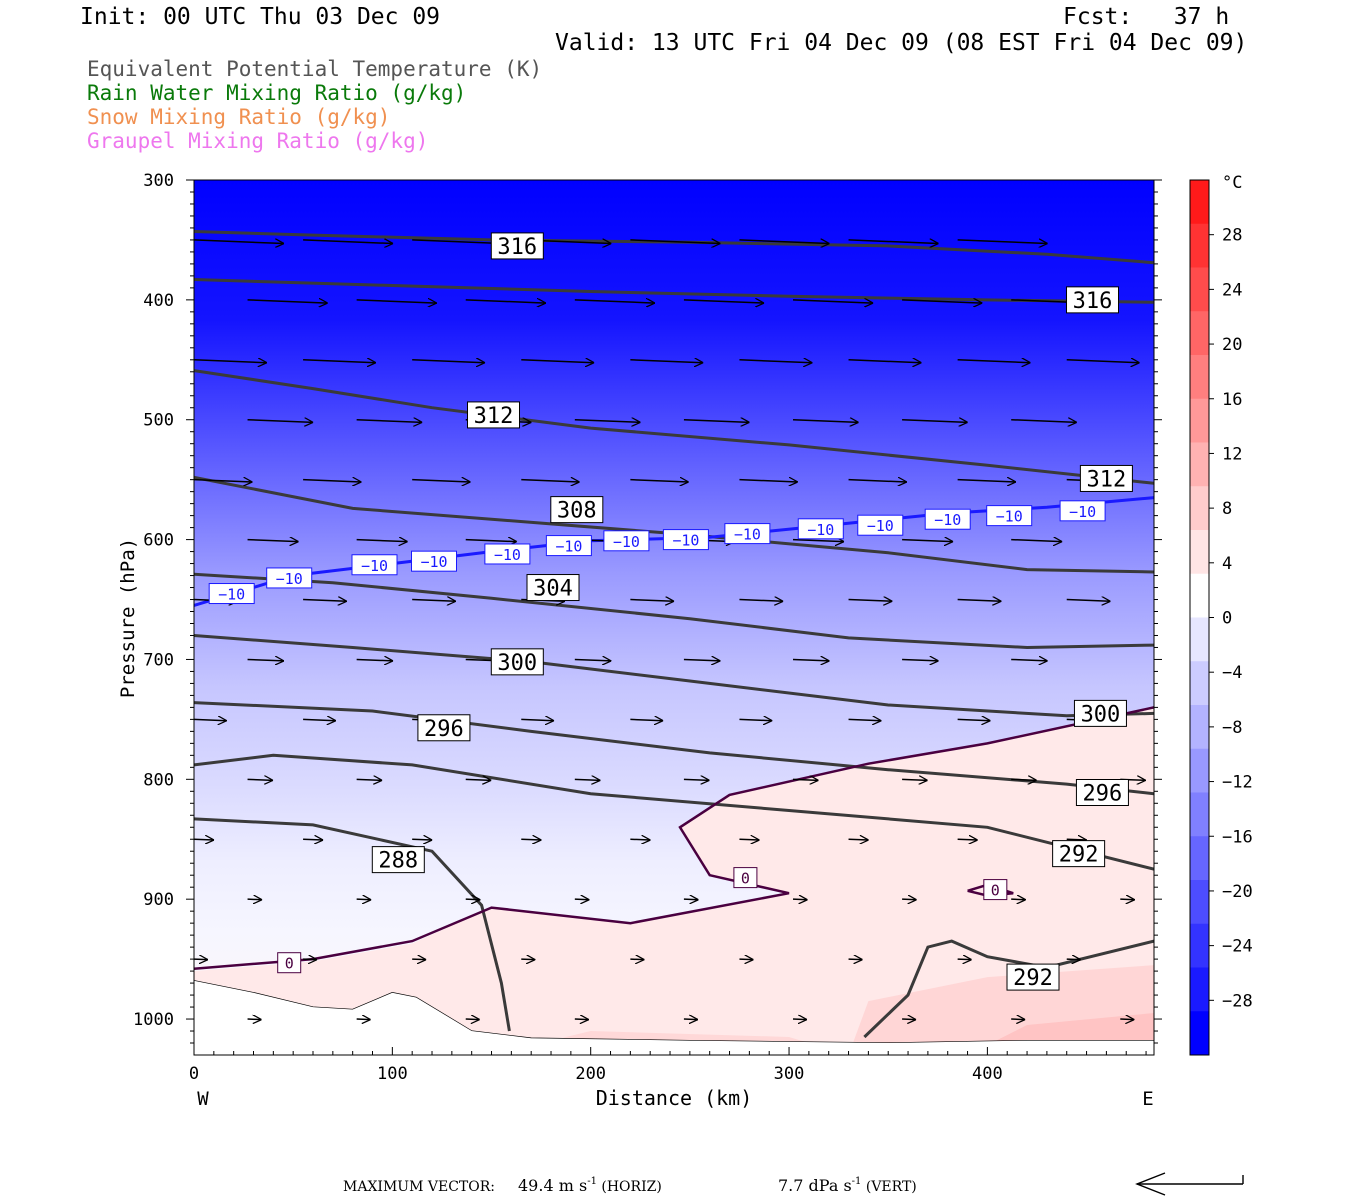 Image resolution: width=1350 pixels, height=1200 pixels. What do you see at coordinates (158, 780) in the screenshot?
I see `y-tick-label: 800` at bounding box center [158, 780].